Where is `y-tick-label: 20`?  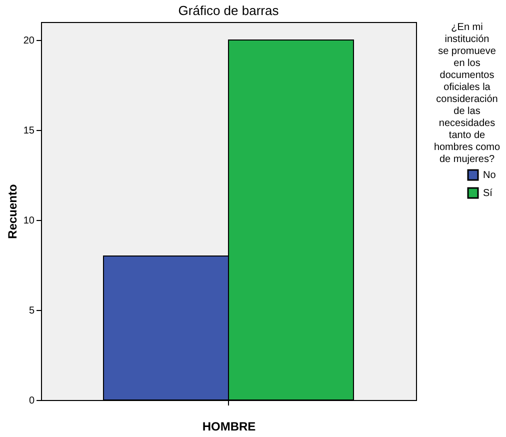 y-tick-label: 20 is located at coordinates (29, 41).